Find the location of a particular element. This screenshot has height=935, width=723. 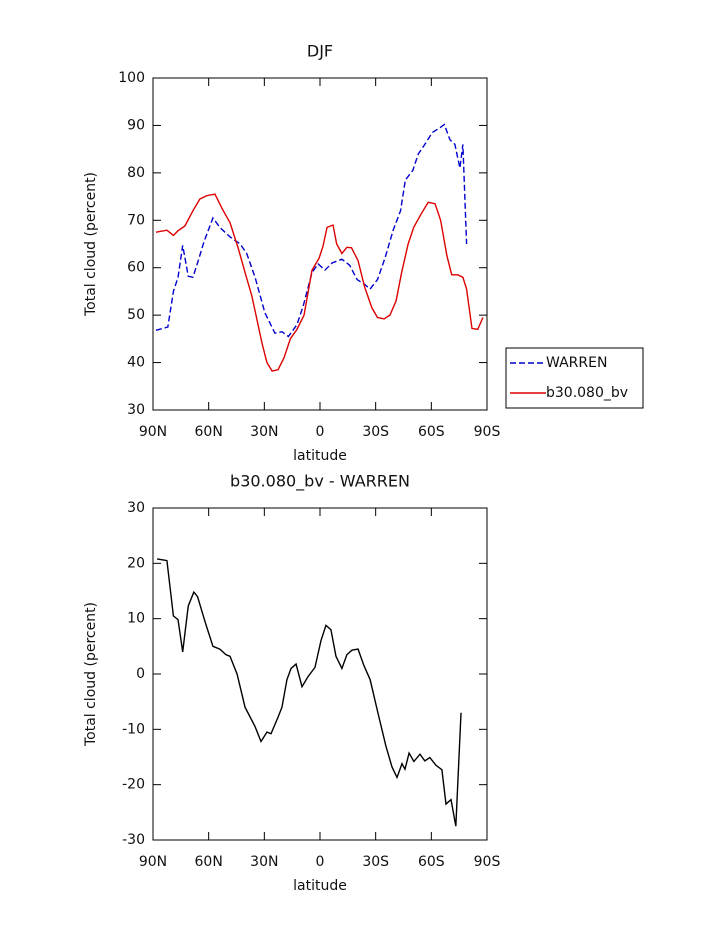

legend-label: b30.080_bv is located at coordinates (587, 393).